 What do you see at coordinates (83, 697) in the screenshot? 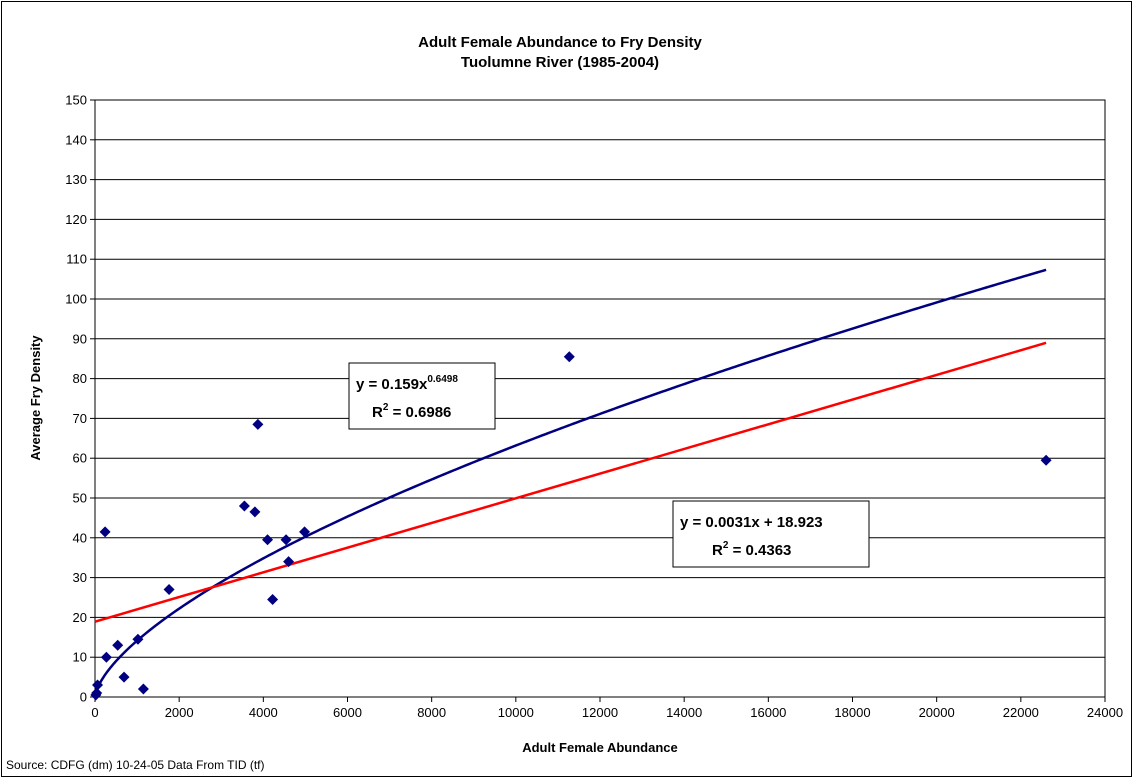
I see `y-tick-label: 0` at bounding box center [83, 697].